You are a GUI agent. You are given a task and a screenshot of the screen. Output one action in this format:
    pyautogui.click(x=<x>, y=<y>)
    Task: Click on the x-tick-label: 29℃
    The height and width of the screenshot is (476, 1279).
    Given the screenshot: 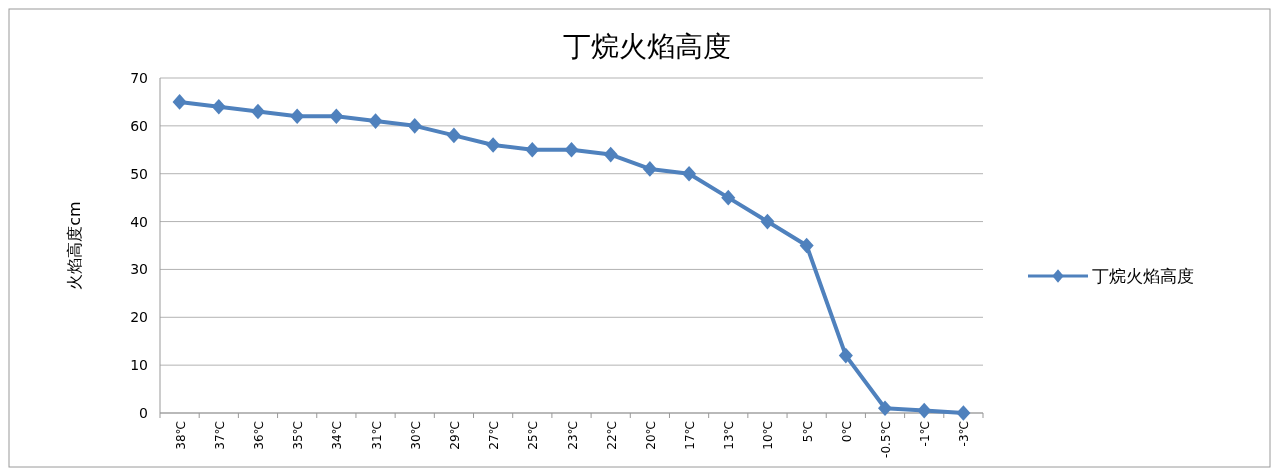 What is the action you would take?
    pyautogui.click(x=454, y=435)
    